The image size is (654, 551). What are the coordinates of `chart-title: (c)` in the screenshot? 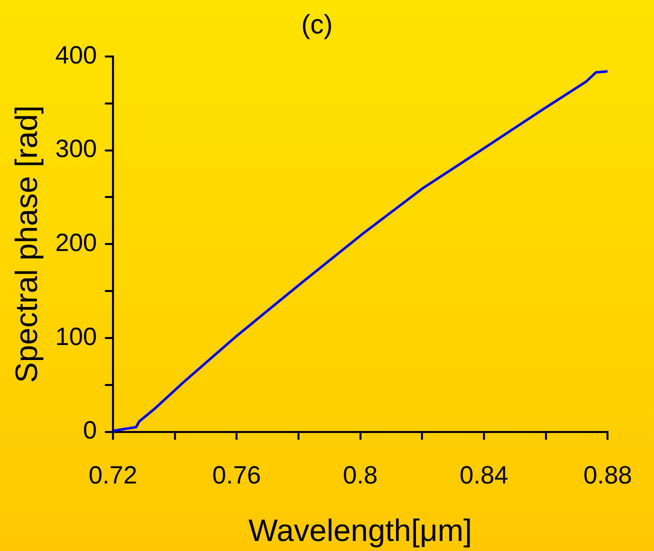 It's located at (317, 25).